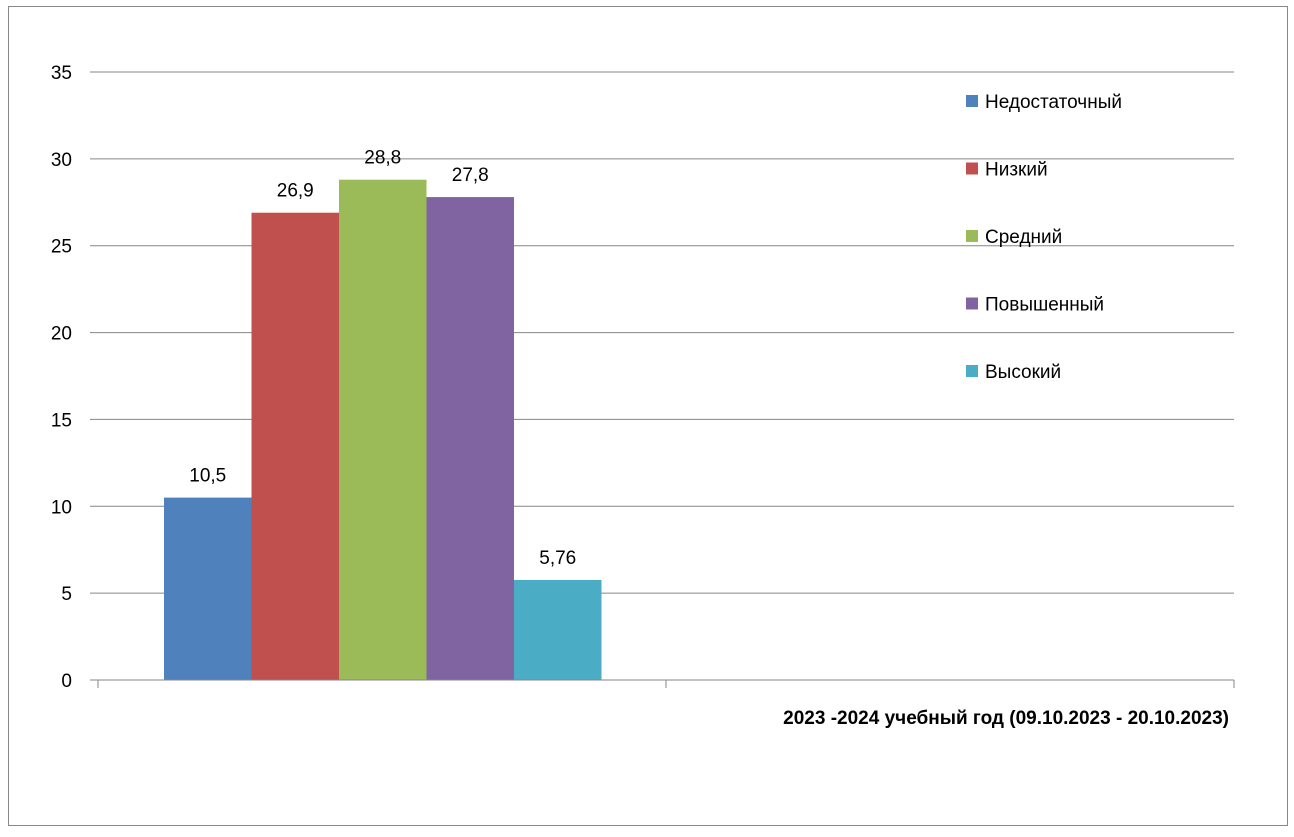 The image size is (1294, 837). What do you see at coordinates (295, 191) in the screenshot?
I see `data-label: 26,9` at bounding box center [295, 191].